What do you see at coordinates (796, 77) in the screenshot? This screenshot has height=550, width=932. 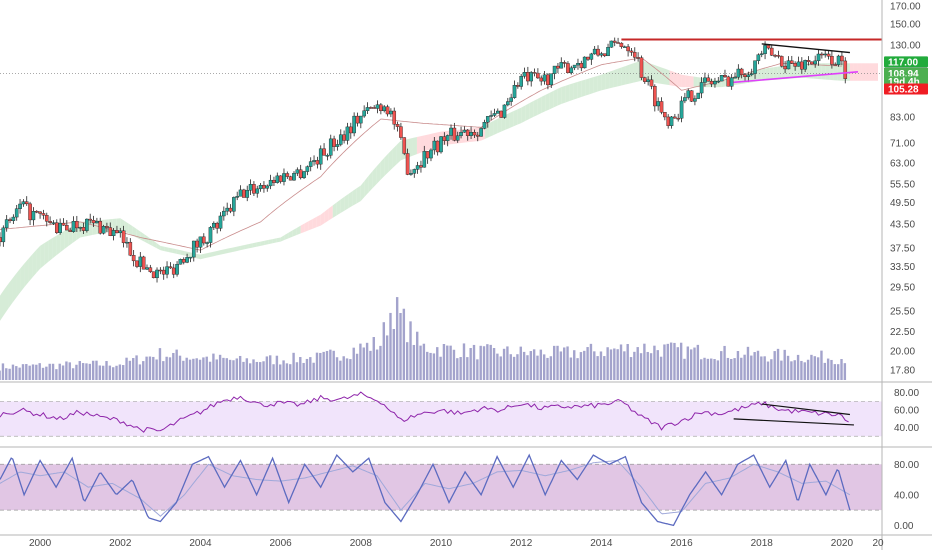 I see `triangle-bottom-line` at bounding box center [796, 77].